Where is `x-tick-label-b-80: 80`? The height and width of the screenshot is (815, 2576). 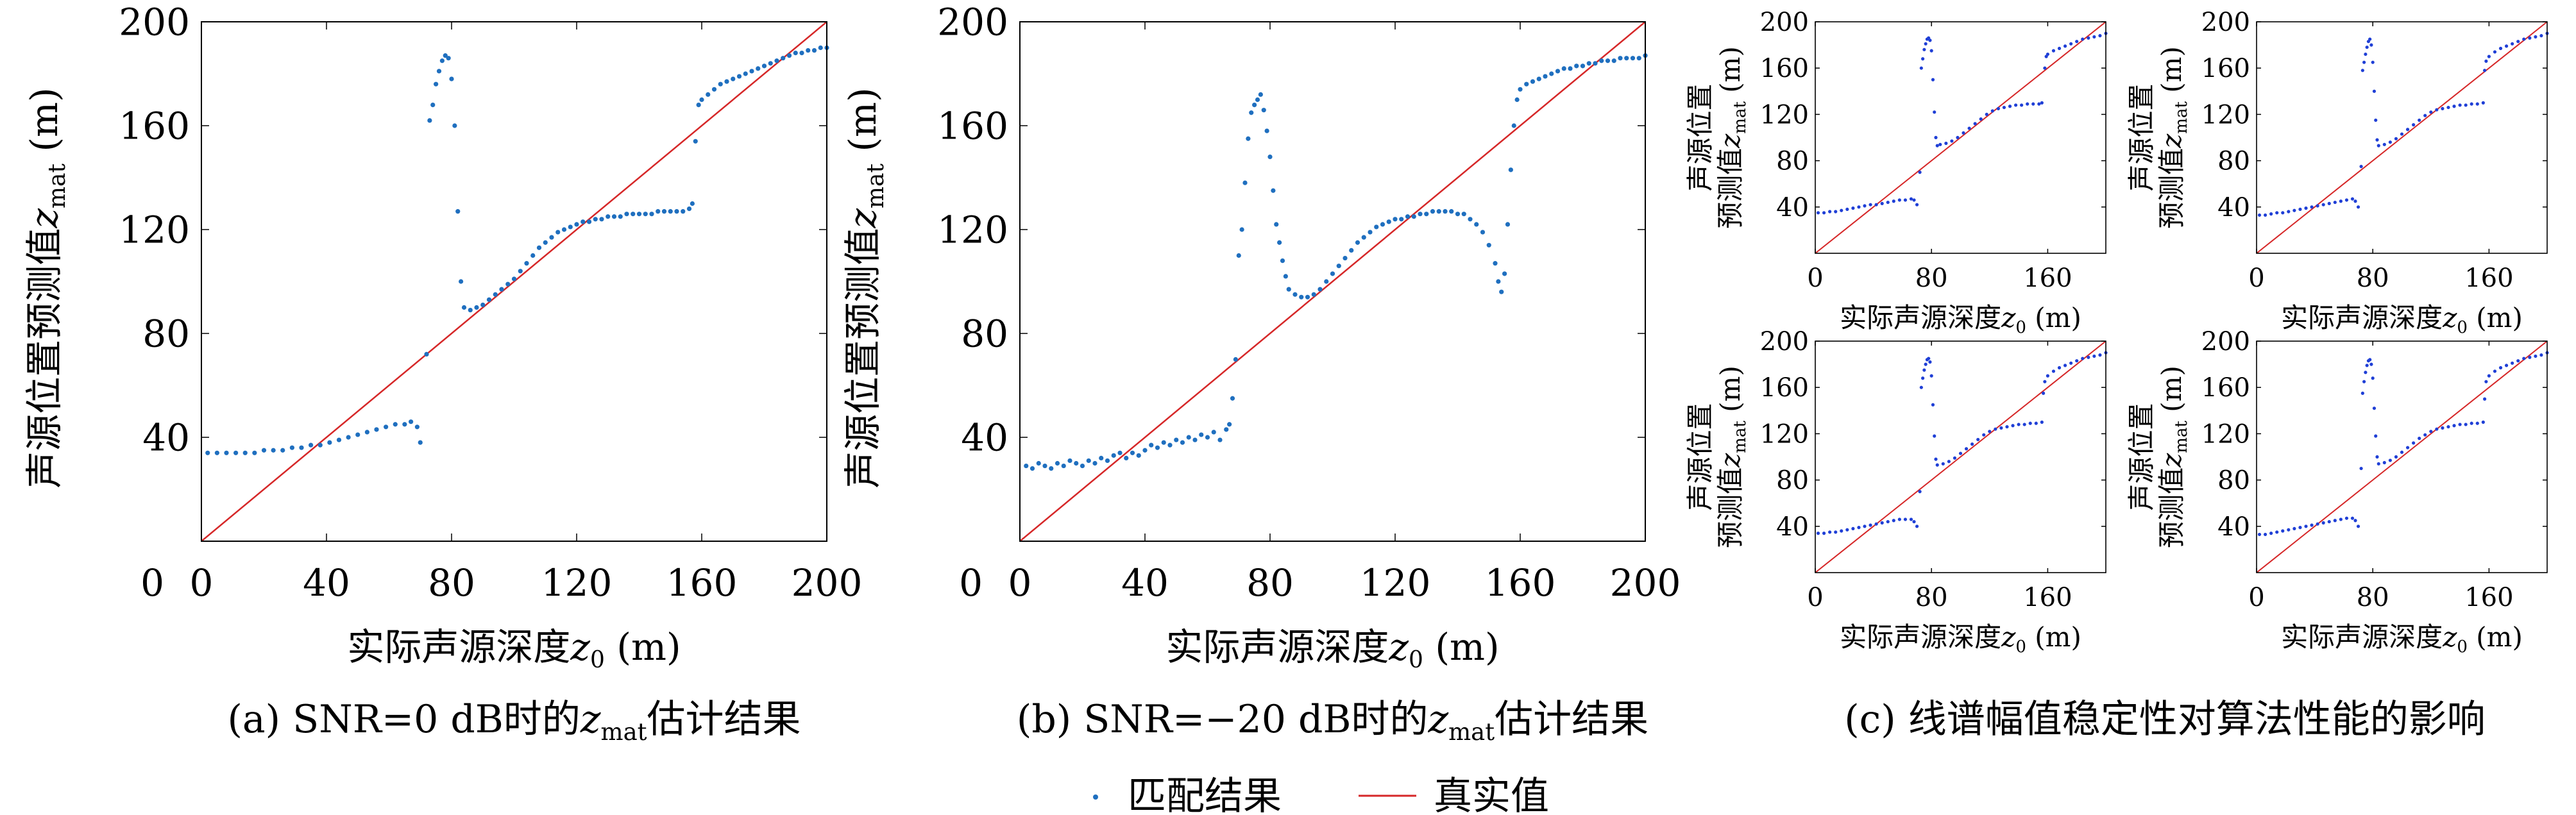
x-tick-label-b-80: 80 is located at coordinates (1270, 583).